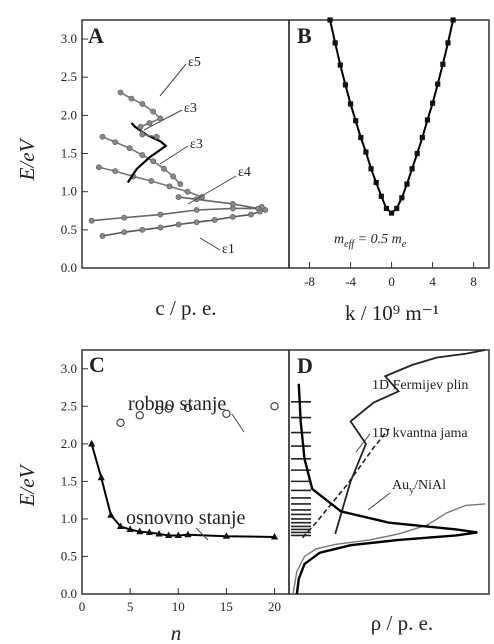 This screenshot has height=644, width=494. I want to click on leader-quantum-well, so click(363, 443).